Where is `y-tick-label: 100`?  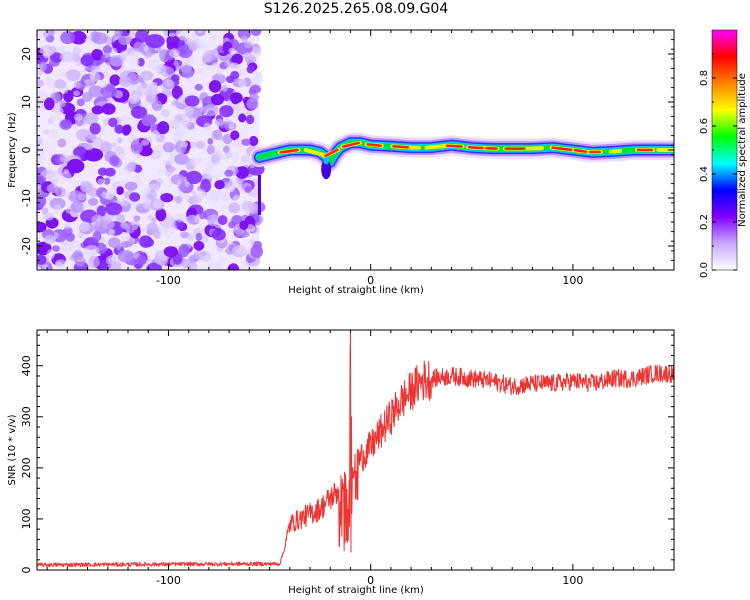
y-tick-label: 100 is located at coordinates (26, 518).